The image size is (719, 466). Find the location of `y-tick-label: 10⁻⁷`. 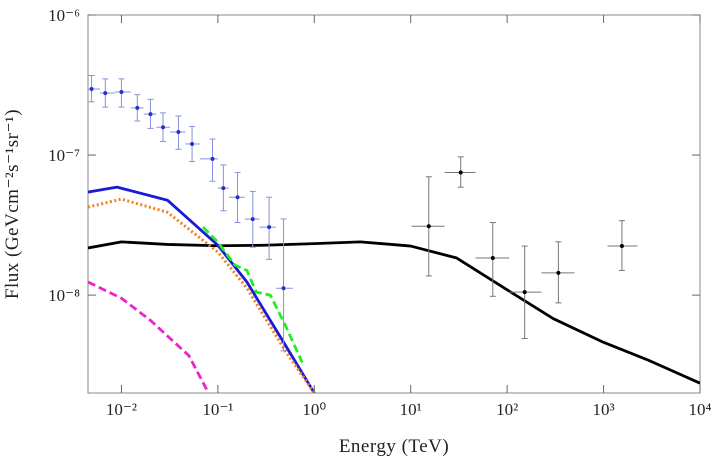

y-tick-label: 10⁻⁷ is located at coordinates (64, 155).